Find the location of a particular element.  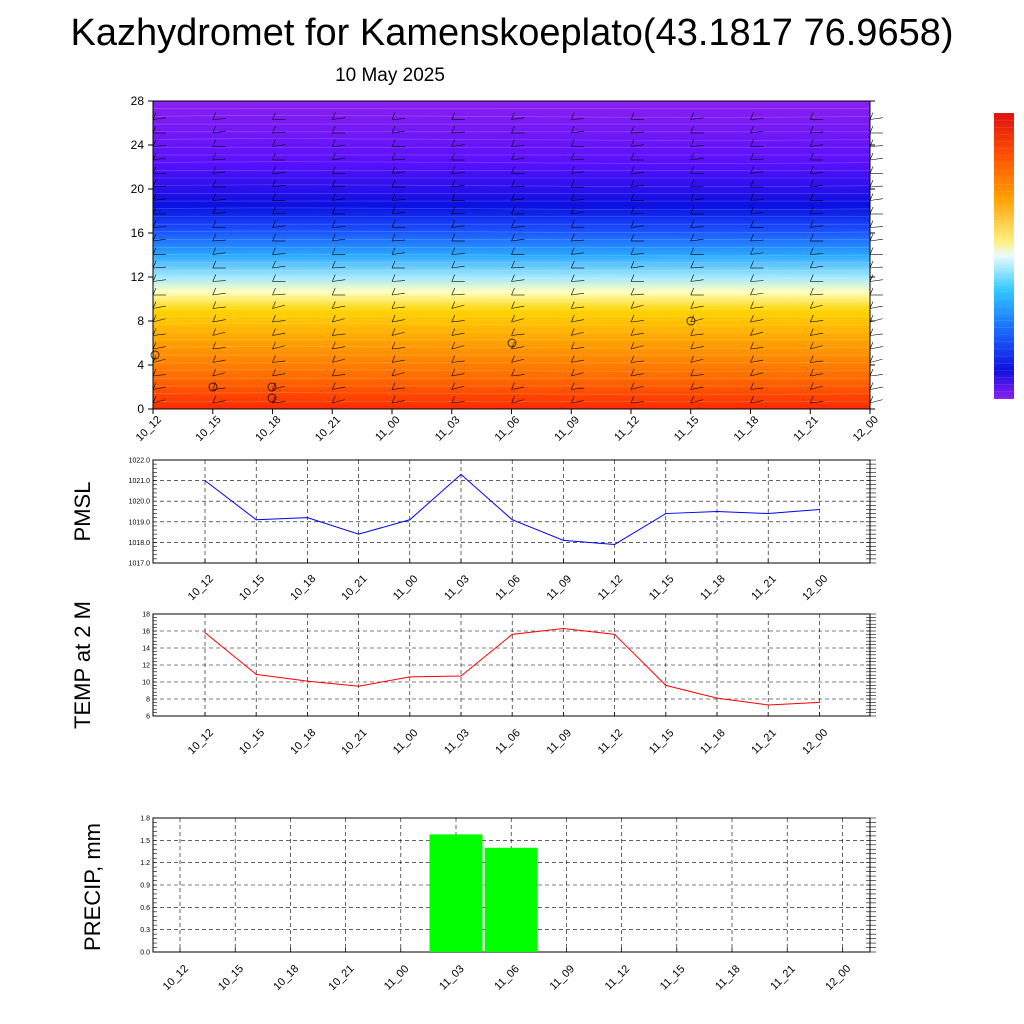

x-tick-label: 11_06 is located at coordinates (508, 588).